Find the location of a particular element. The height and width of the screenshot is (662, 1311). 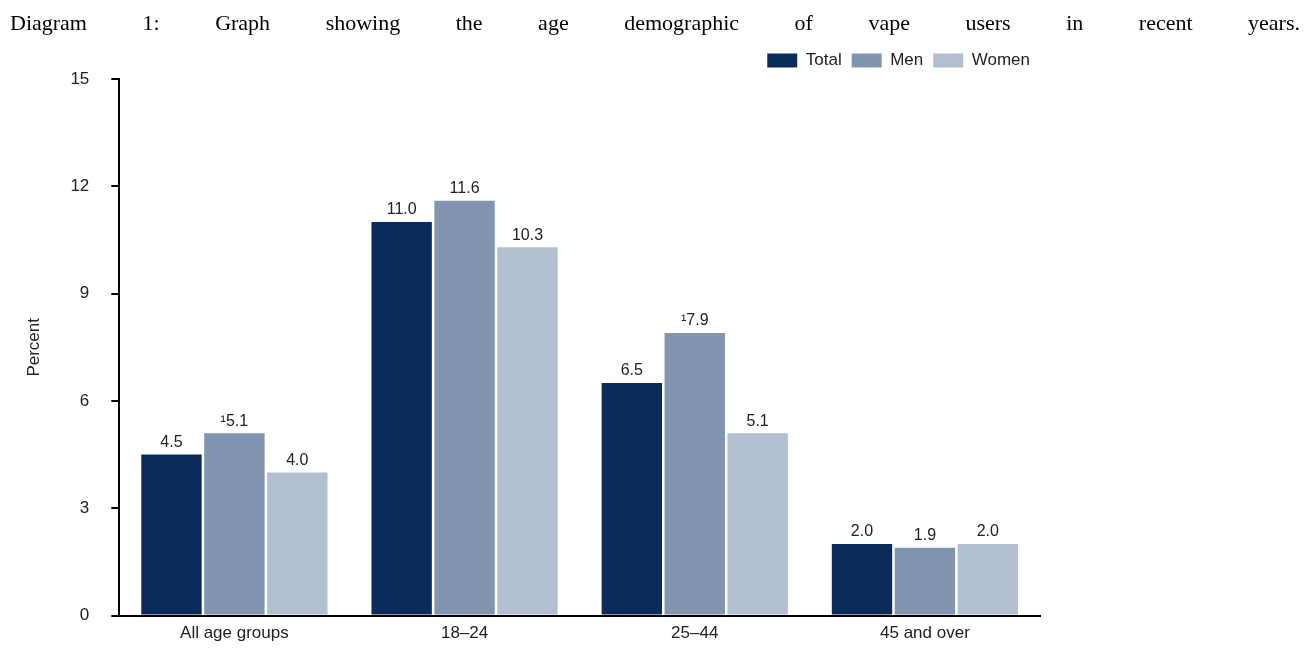

data-label: 6.5 is located at coordinates (632, 370).